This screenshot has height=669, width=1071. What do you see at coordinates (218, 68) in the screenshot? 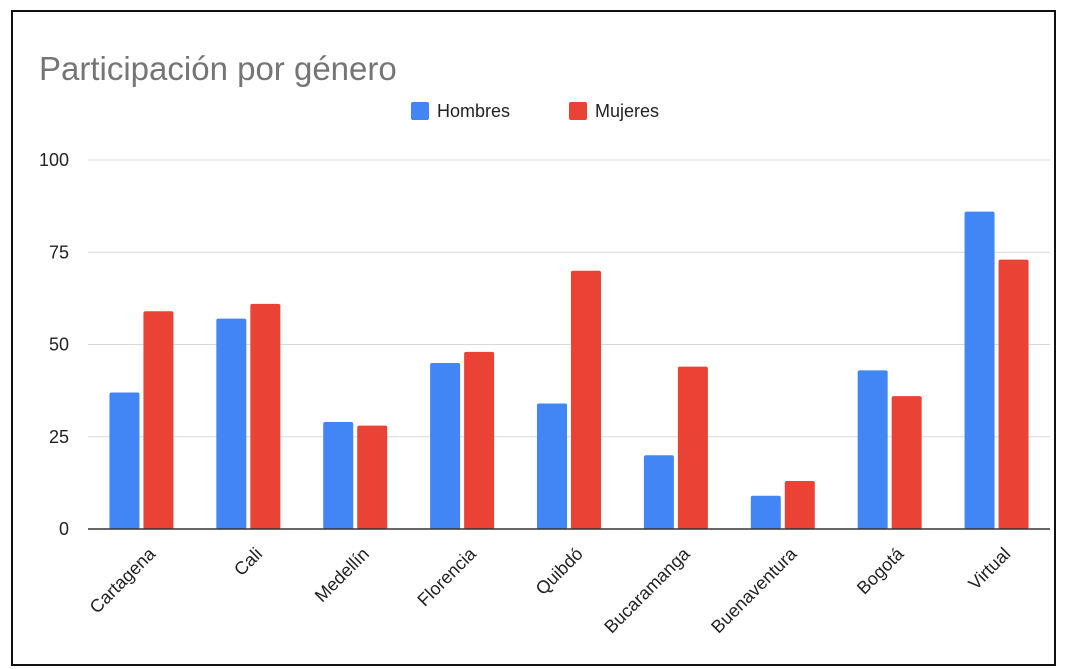
I see `chart-title: Participación por género` at bounding box center [218, 68].